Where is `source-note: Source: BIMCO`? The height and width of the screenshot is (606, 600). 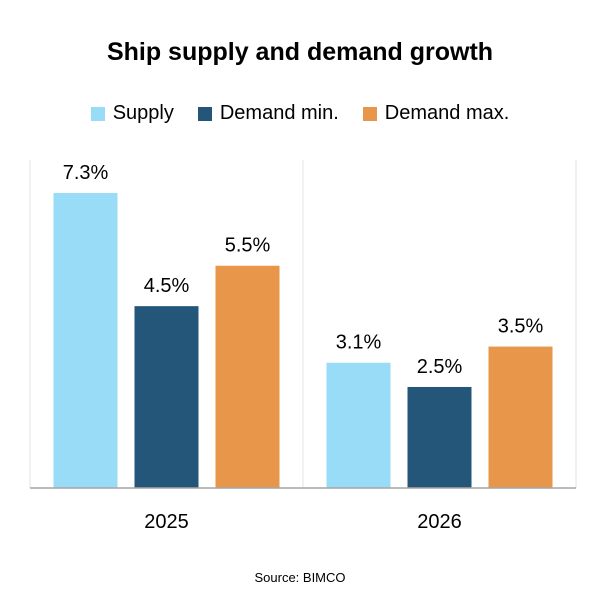
source-note: Source: BIMCO is located at coordinates (300, 577).